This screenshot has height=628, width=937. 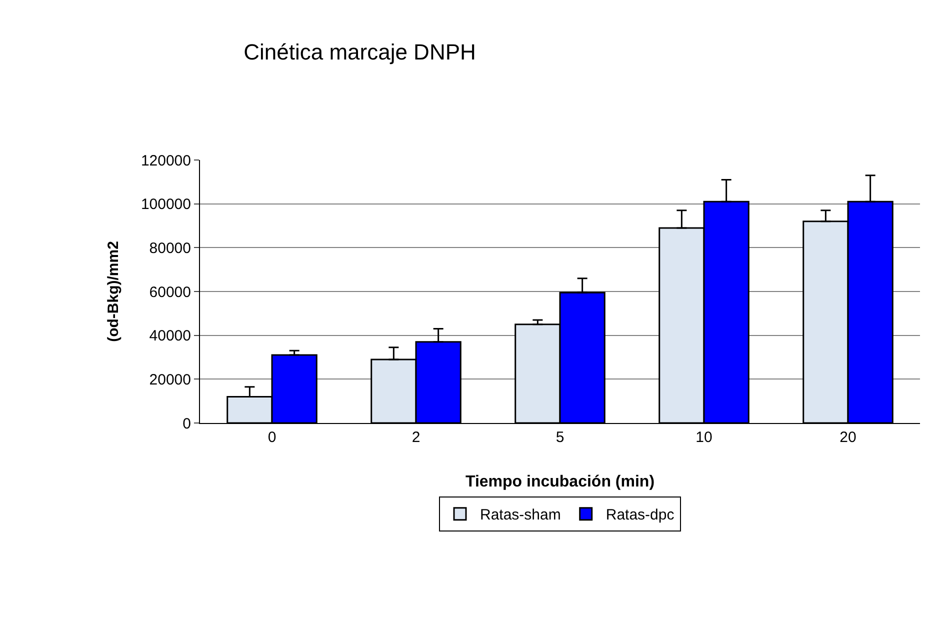 I want to click on x-tick-label: 20, so click(x=848, y=437).